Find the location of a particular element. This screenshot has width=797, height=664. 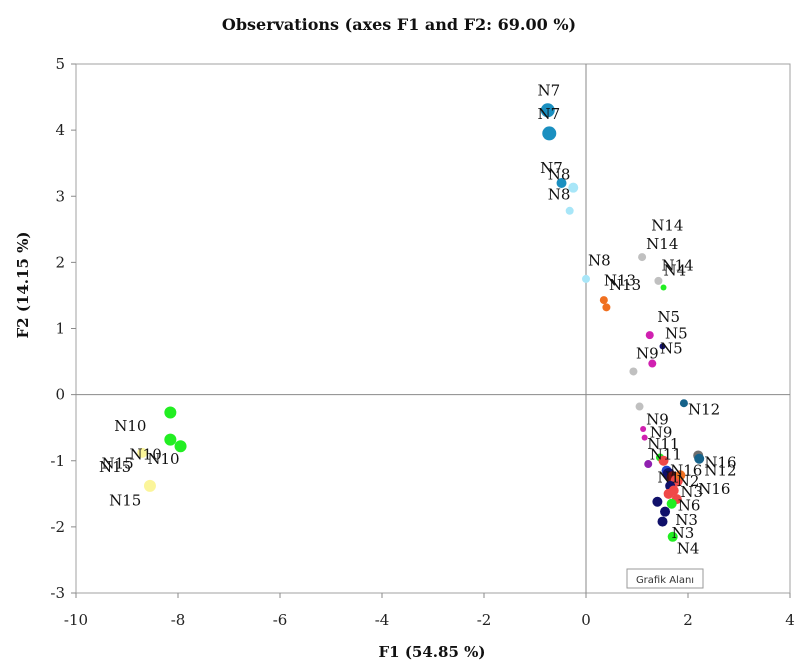

x-tick-label: -10 is located at coordinates (76, 620).